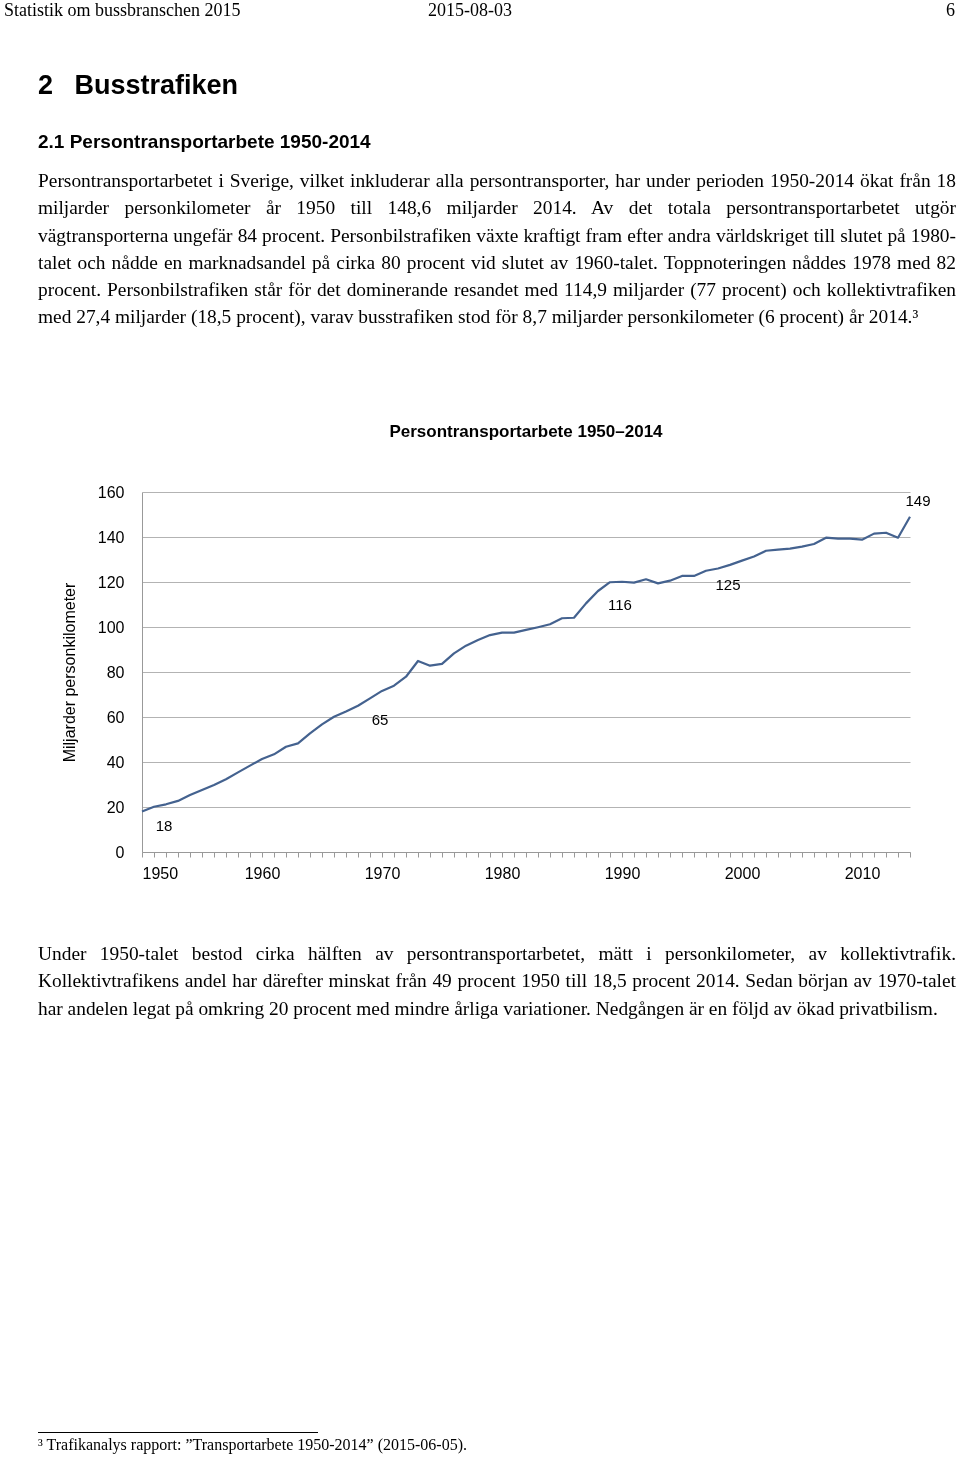 Image resolution: width=960 pixels, height=1463 pixels. I want to click on x-tick-label: 2010, so click(862, 873).